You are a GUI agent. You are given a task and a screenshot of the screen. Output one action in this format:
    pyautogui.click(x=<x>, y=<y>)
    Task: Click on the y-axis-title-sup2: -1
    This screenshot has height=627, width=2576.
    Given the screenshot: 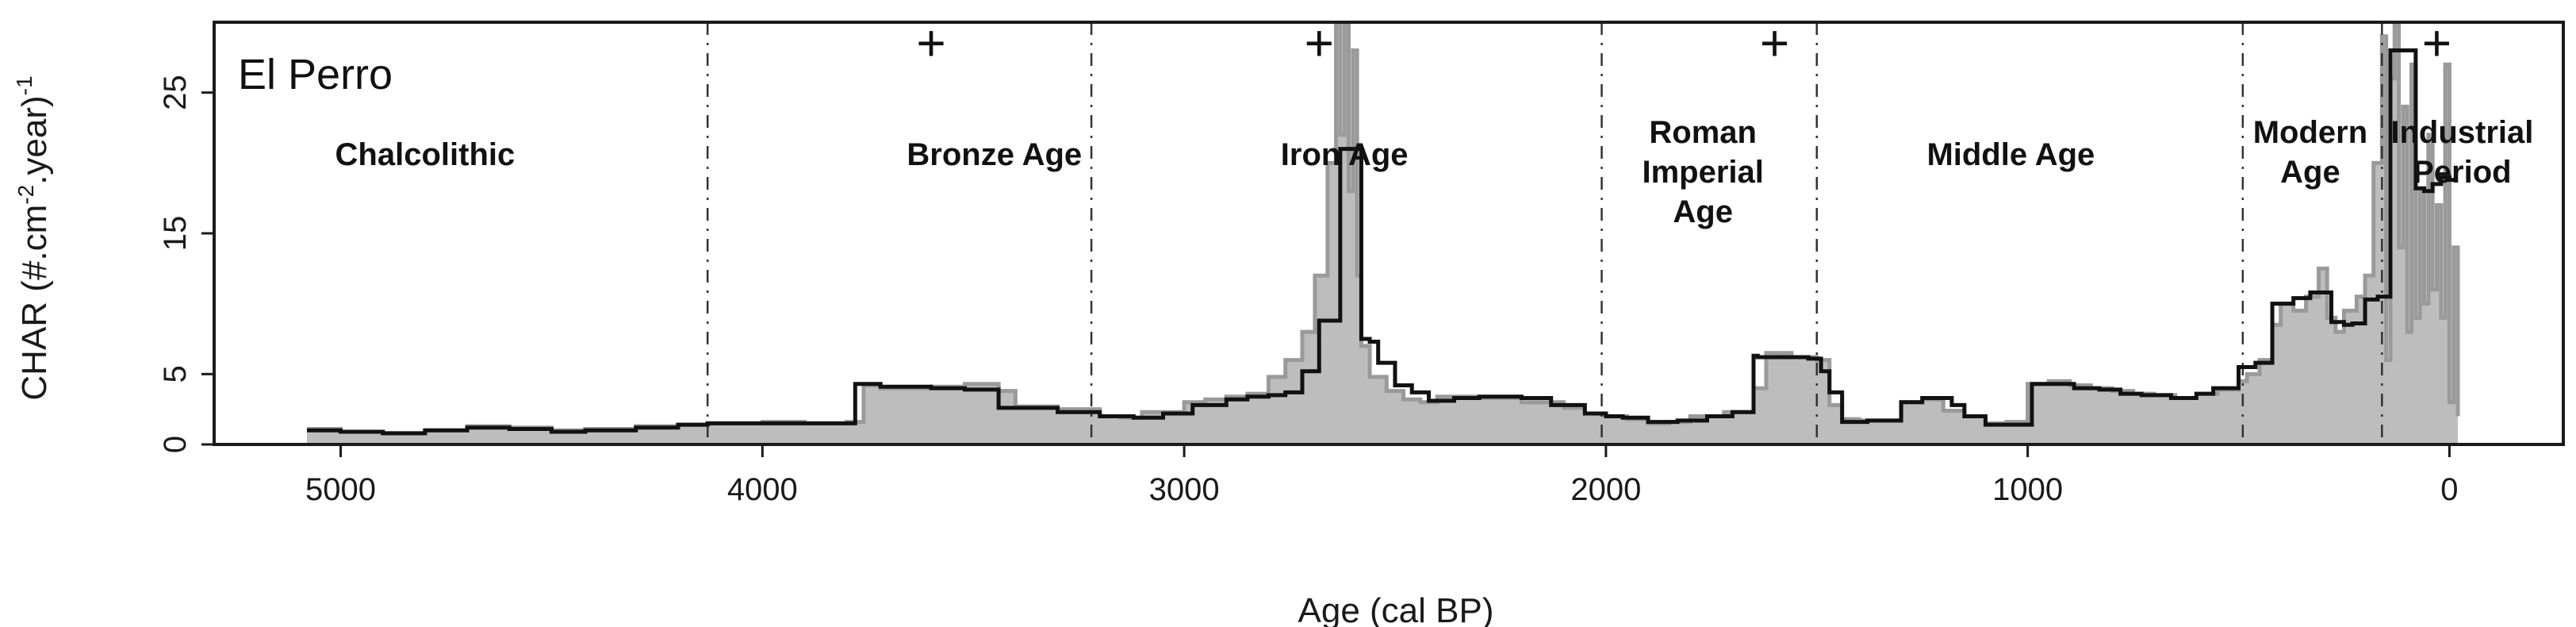 What is the action you would take?
    pyautogui.click(x=24, y=85)
    